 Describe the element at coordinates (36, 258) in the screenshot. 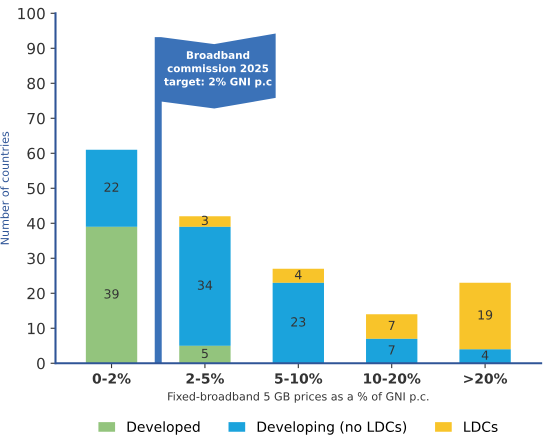

I see `y-tick-label: 30` at that location.